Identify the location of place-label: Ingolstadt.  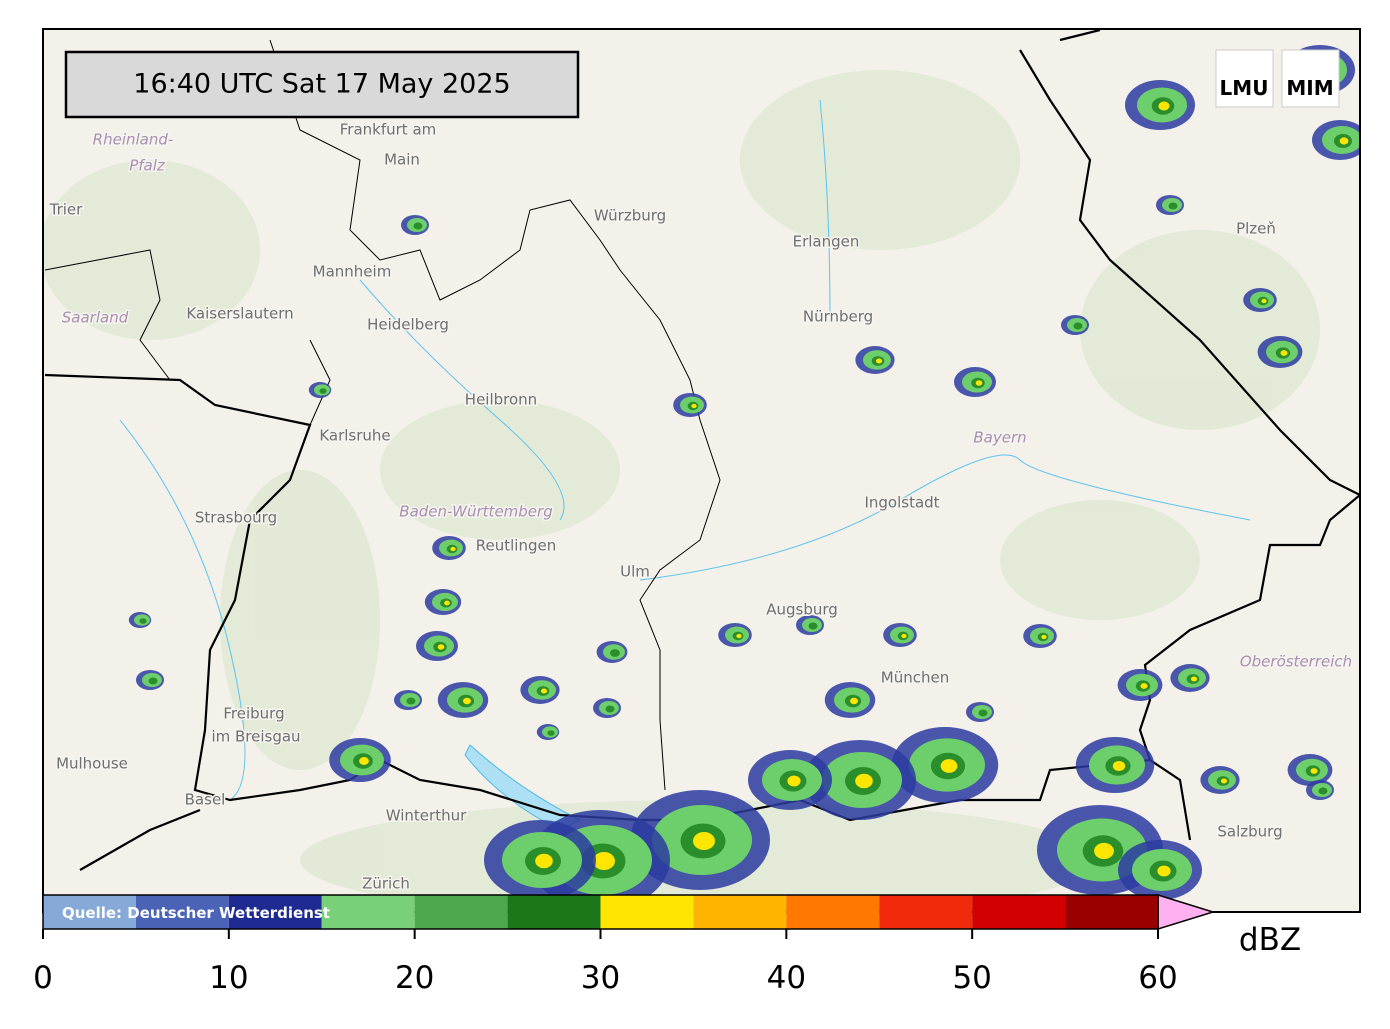
(901, 503).